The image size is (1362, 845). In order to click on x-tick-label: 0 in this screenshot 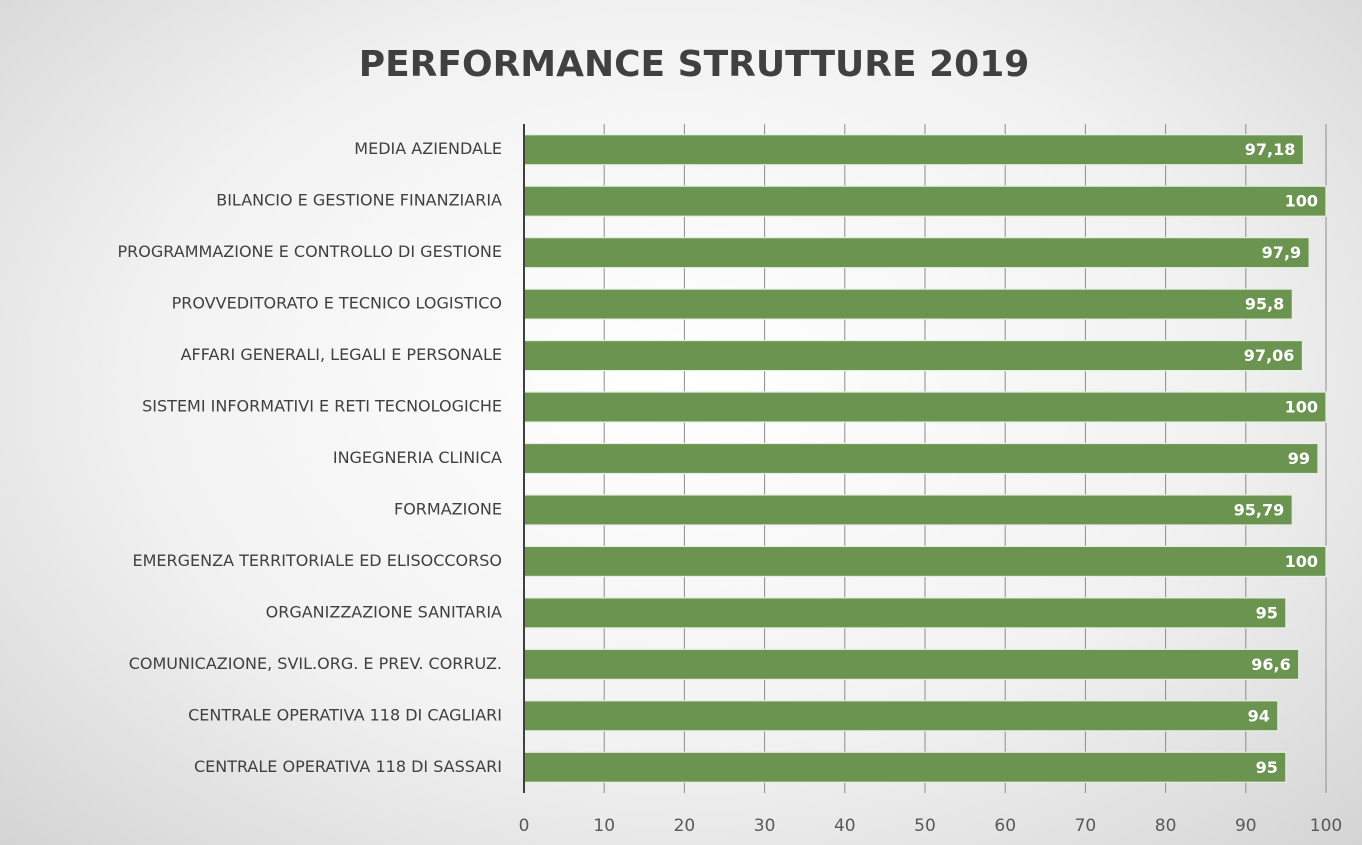, I will do `click(524, 826)`.